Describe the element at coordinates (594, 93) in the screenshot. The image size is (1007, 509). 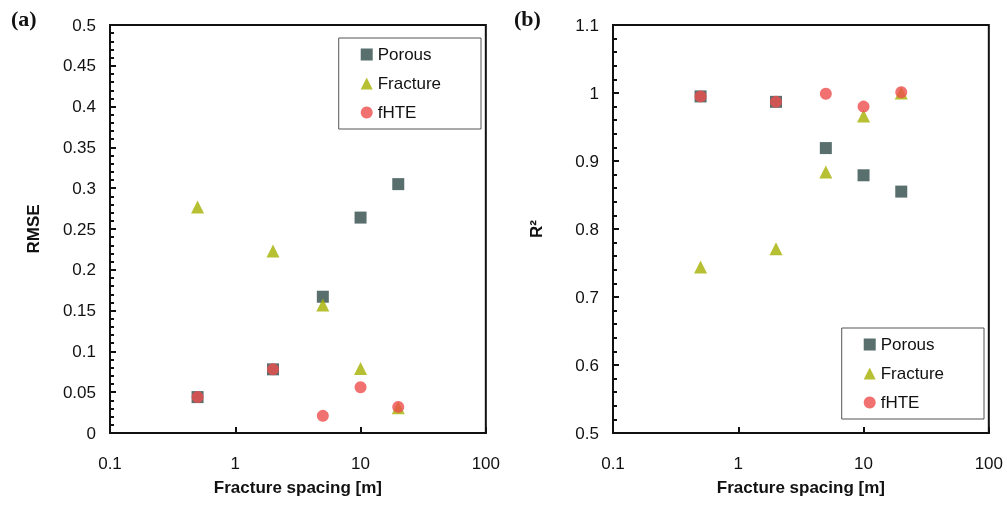
I see `y-tick-label: 1` at that location.